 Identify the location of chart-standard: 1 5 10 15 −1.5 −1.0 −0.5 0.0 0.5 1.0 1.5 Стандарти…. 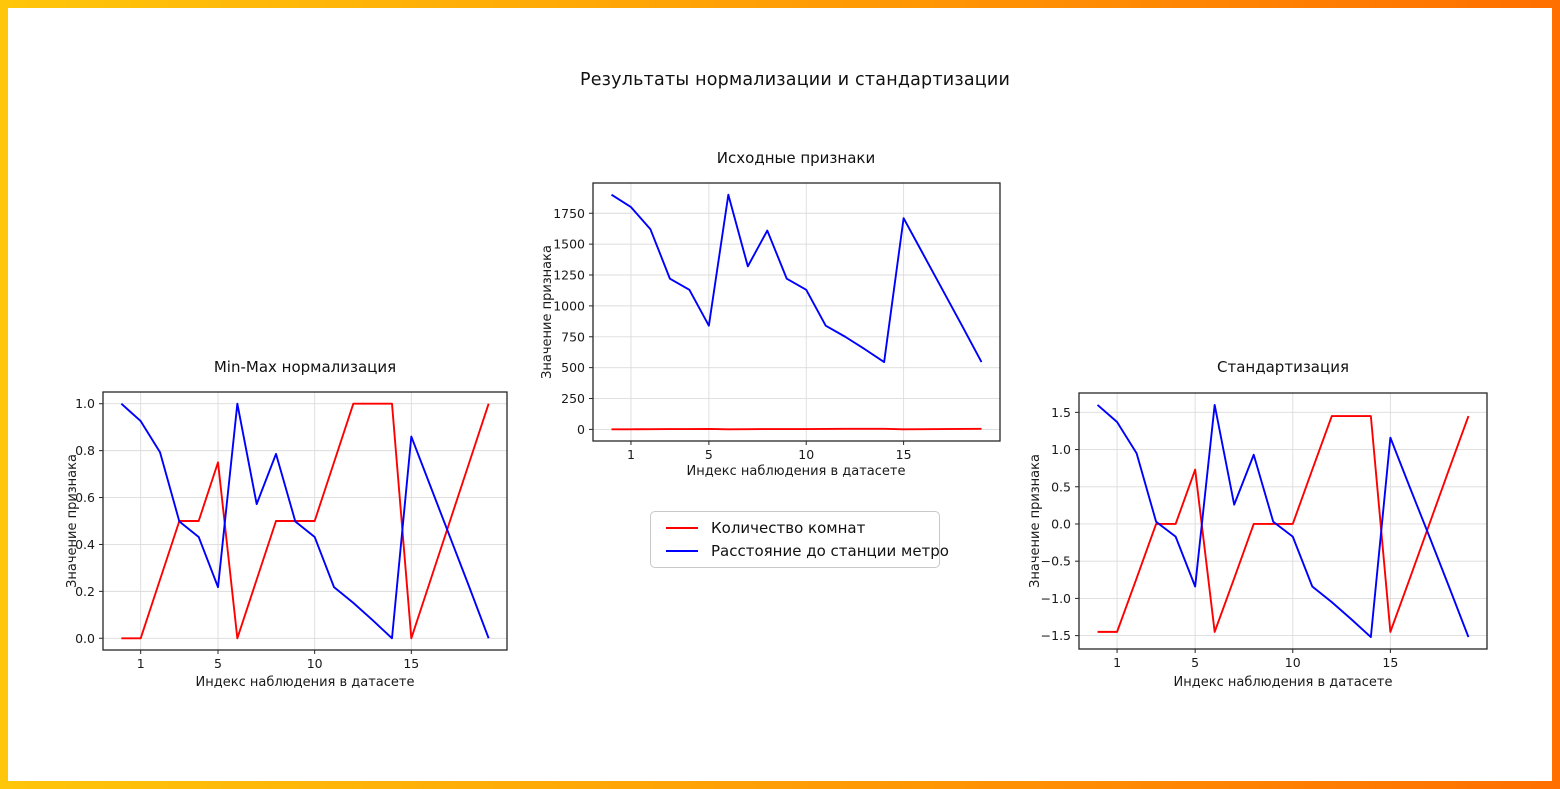
(1260, 525).